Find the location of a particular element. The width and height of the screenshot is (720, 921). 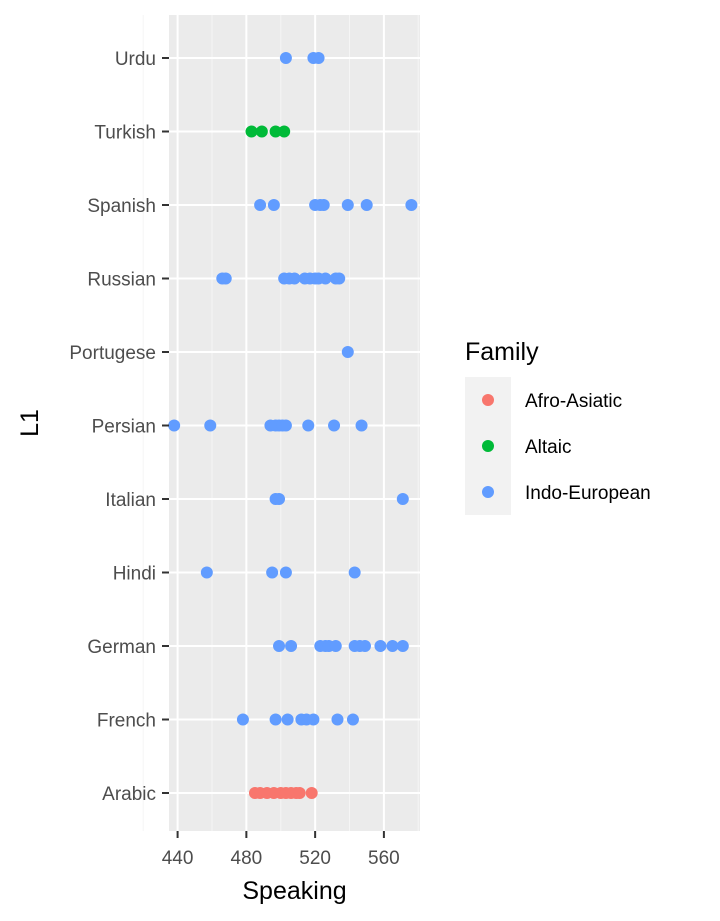

x-tick-label: 480 is located at coordinates (247, 858).